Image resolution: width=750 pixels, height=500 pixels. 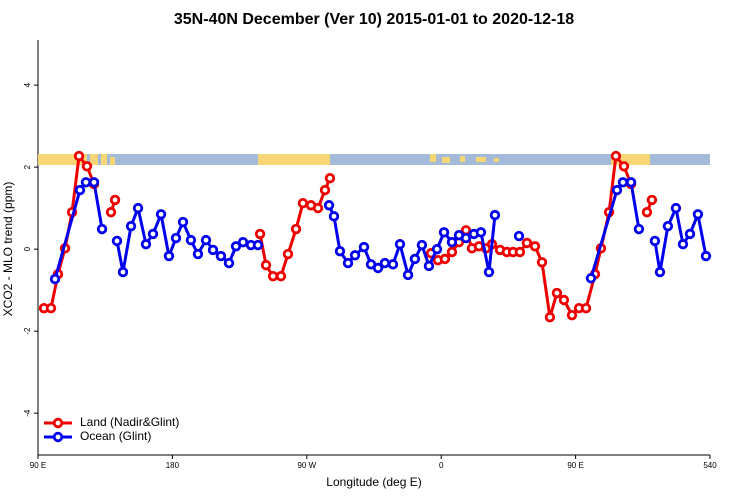 What do you see at coordinates (441, 465) in the screenshot?
I see `x-tick-label: 0` at bounding box center [441, 465].